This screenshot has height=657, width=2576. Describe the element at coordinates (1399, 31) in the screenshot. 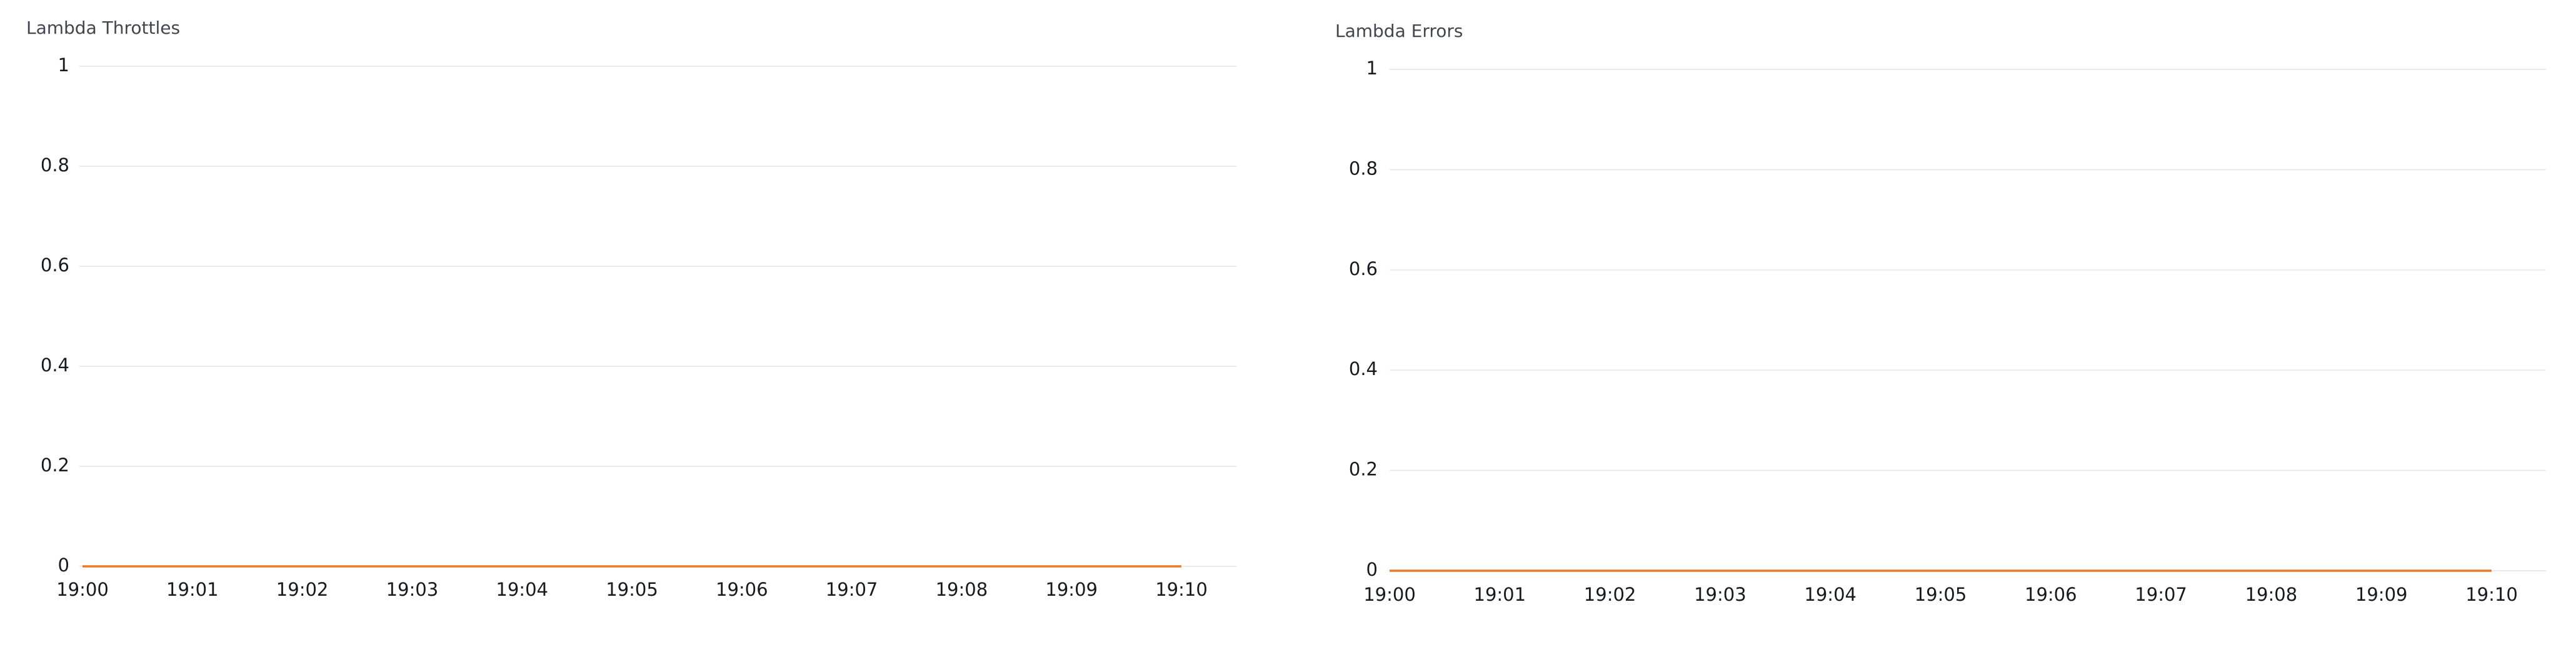

I see `chart-title: Lambda Errors` at that location.